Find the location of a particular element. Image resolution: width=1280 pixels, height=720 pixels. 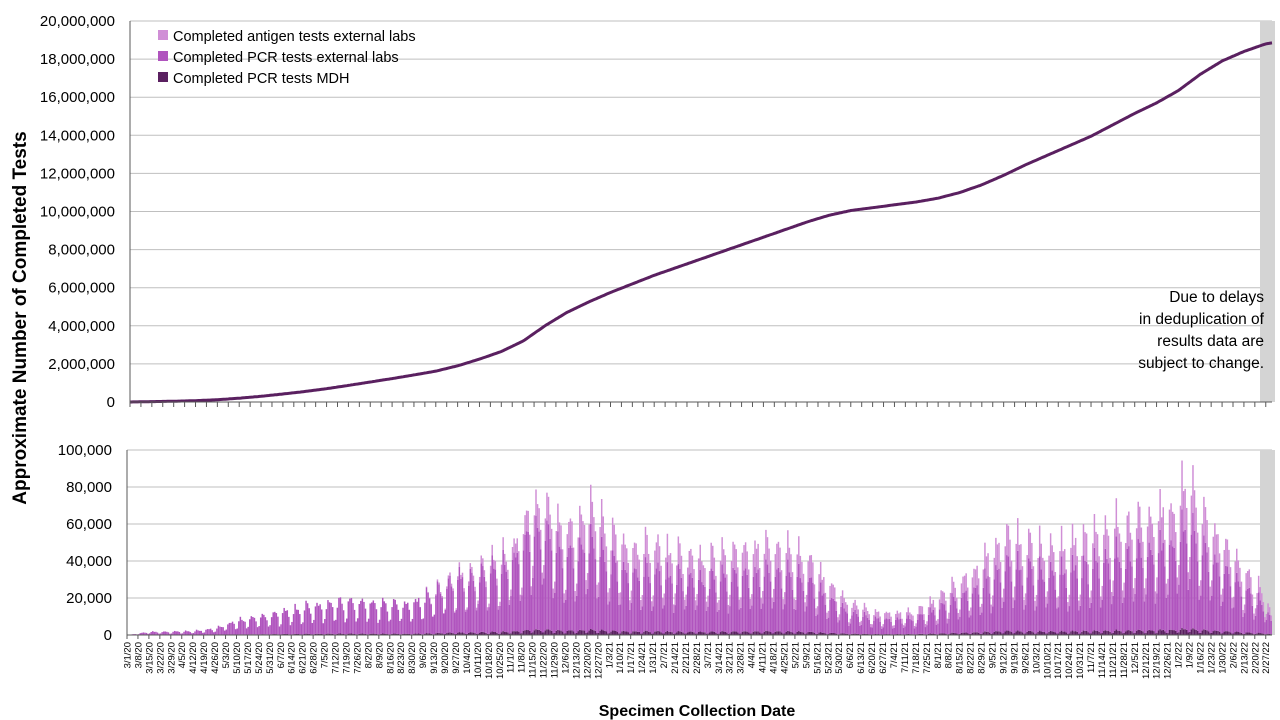

top-y-tick-label: 10,000,000 is located at coordinates (77, 212).